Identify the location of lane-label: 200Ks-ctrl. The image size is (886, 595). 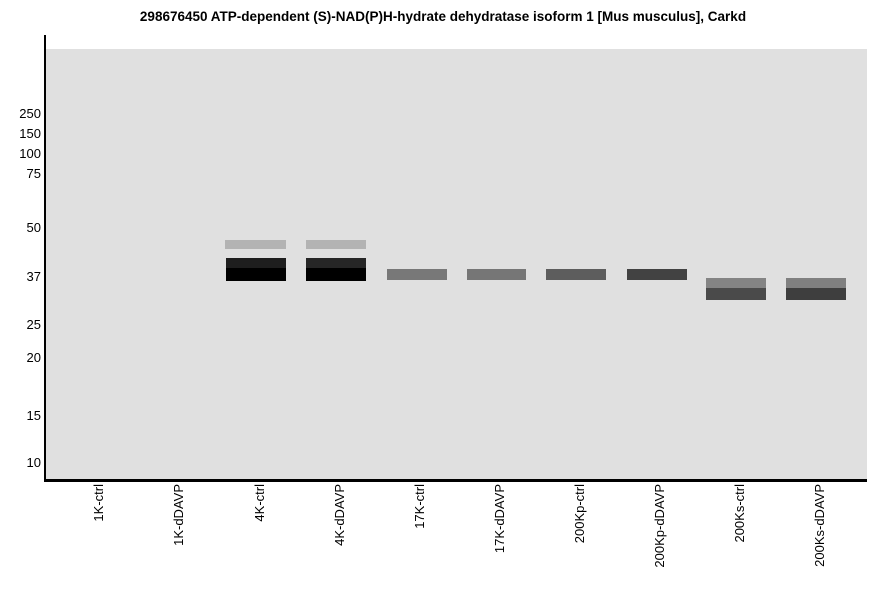
(739, 513).